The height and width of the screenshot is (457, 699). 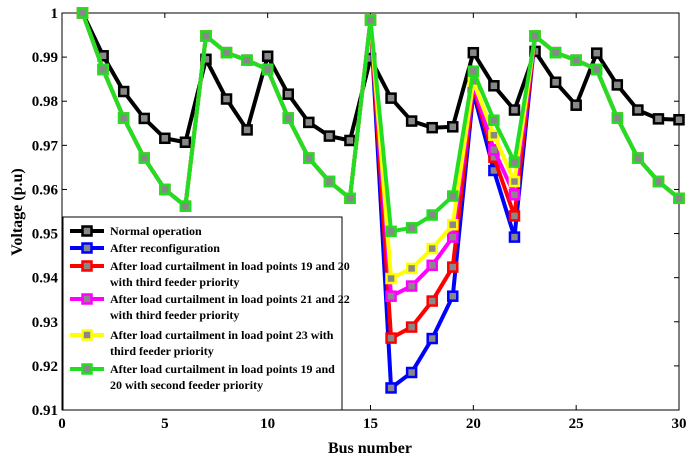 What do you see at coordinates (55, 14) in the screenshot?
I see `y-tick-label: 1` at bounding box center [55, 14].